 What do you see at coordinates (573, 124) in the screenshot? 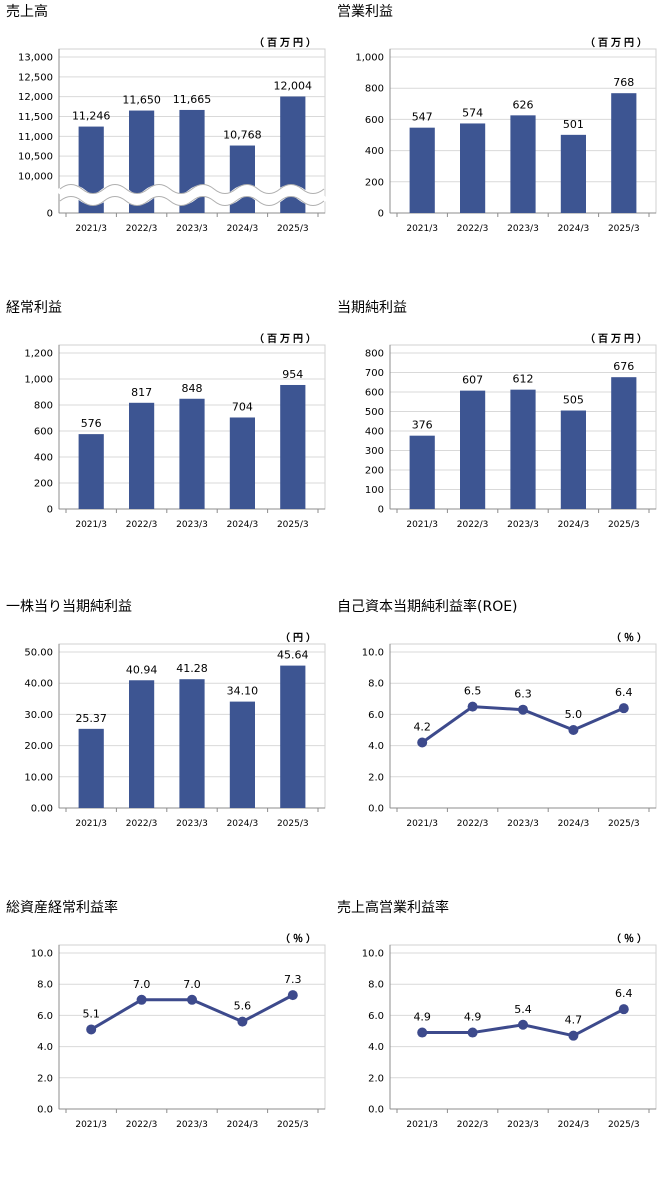
I see `data-label: 501` at bounding box center [573, 124].